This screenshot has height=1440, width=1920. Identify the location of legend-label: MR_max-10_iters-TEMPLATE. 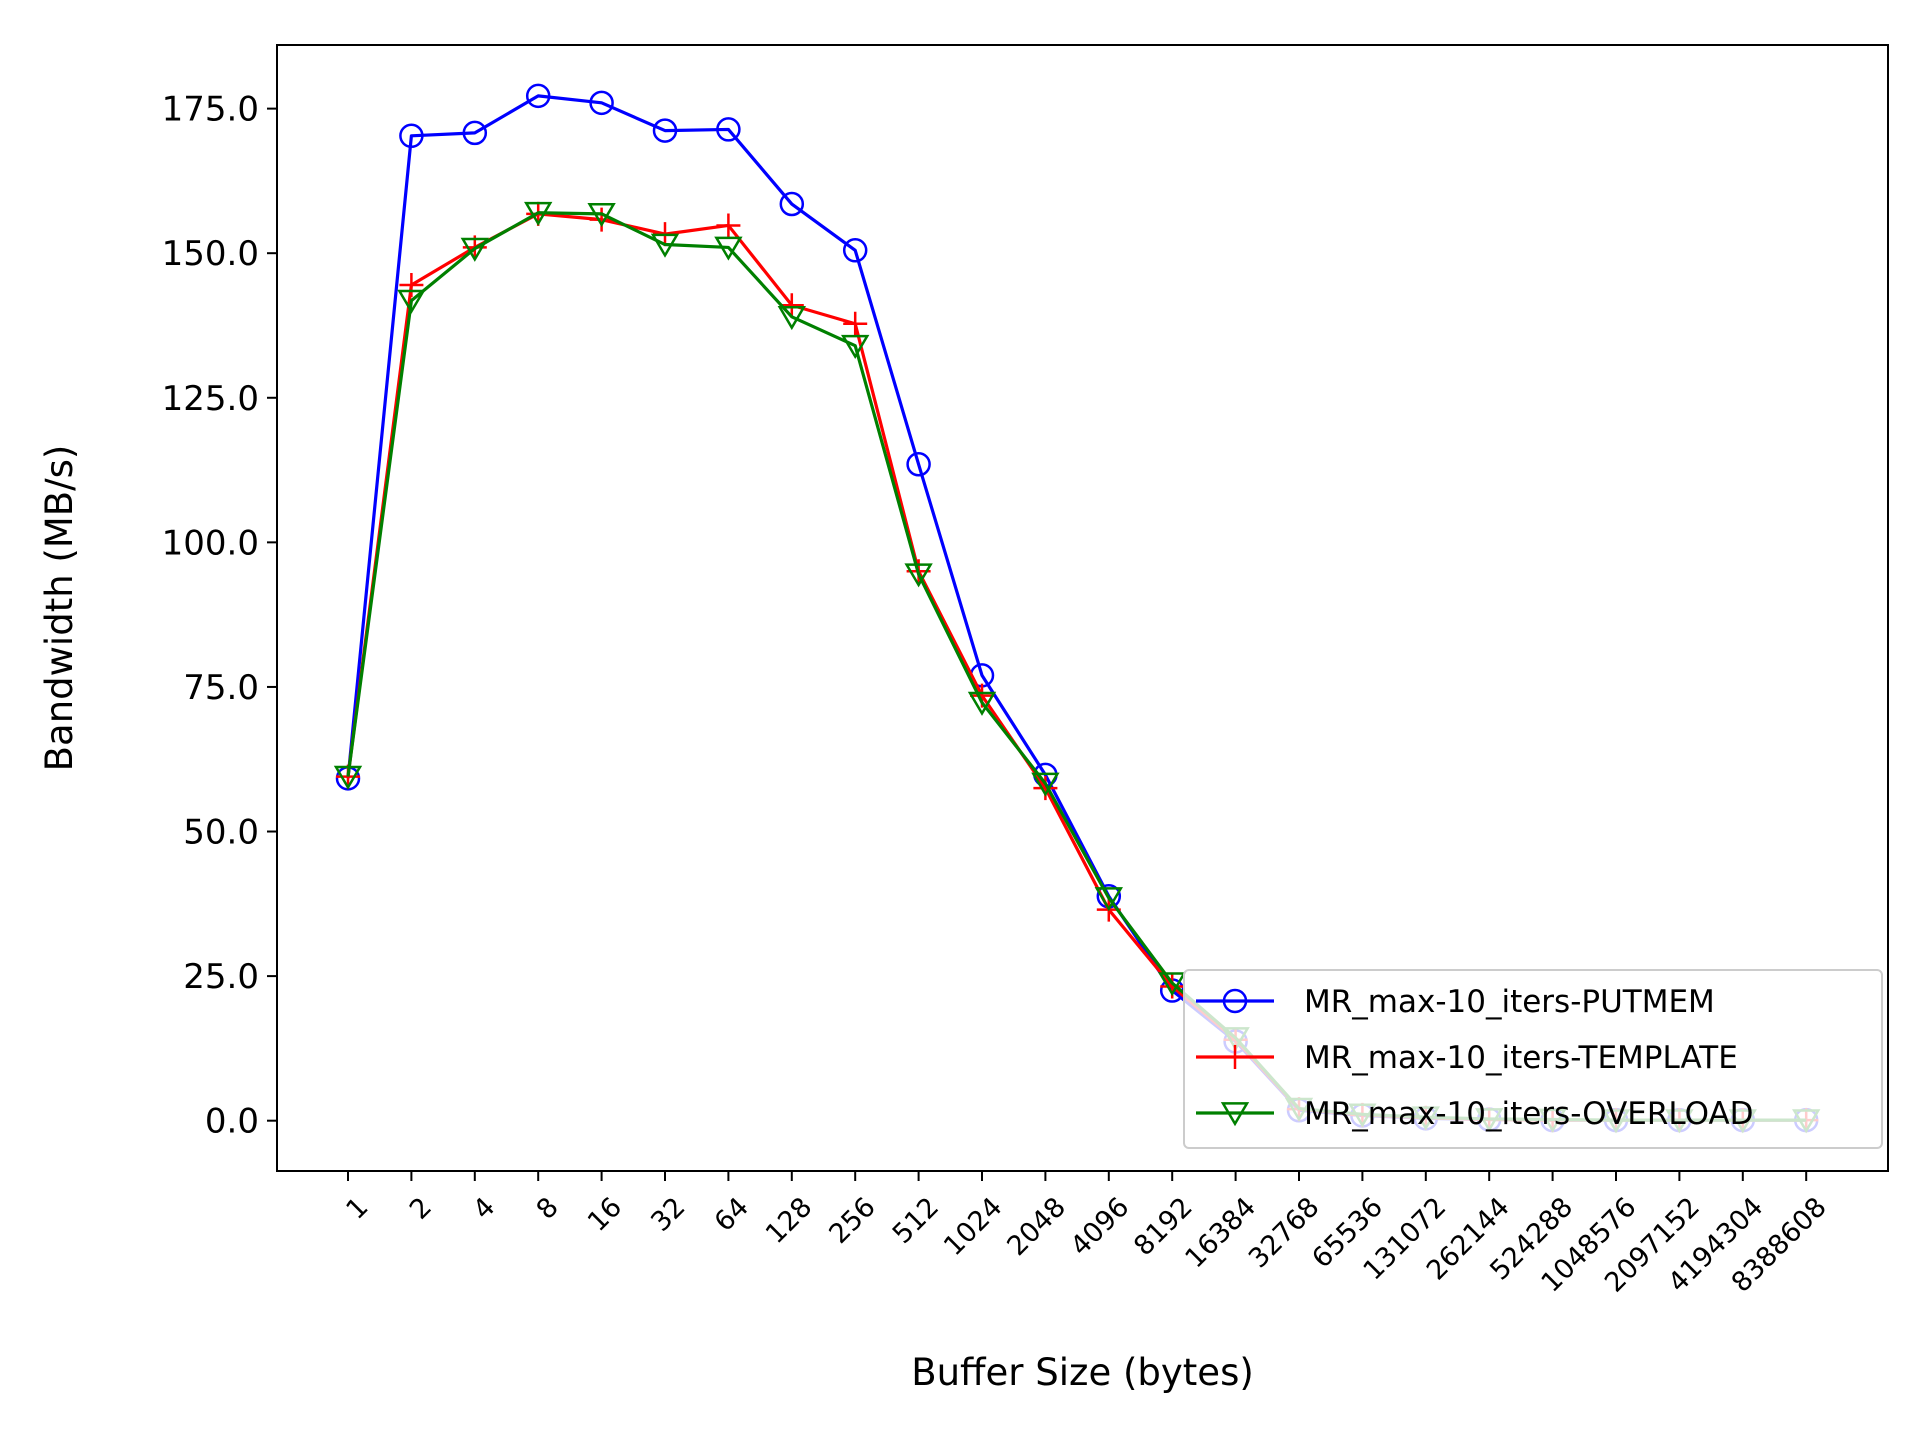
(1521, 1058).